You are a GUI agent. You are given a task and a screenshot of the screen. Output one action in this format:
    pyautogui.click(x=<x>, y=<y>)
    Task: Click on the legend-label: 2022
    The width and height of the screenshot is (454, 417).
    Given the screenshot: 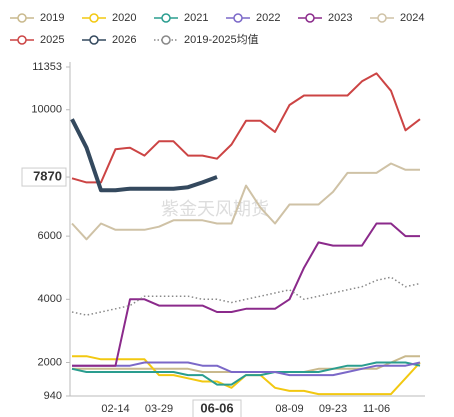 What is the action you would take?
    pyautogui.click(x=268, y=18)
    